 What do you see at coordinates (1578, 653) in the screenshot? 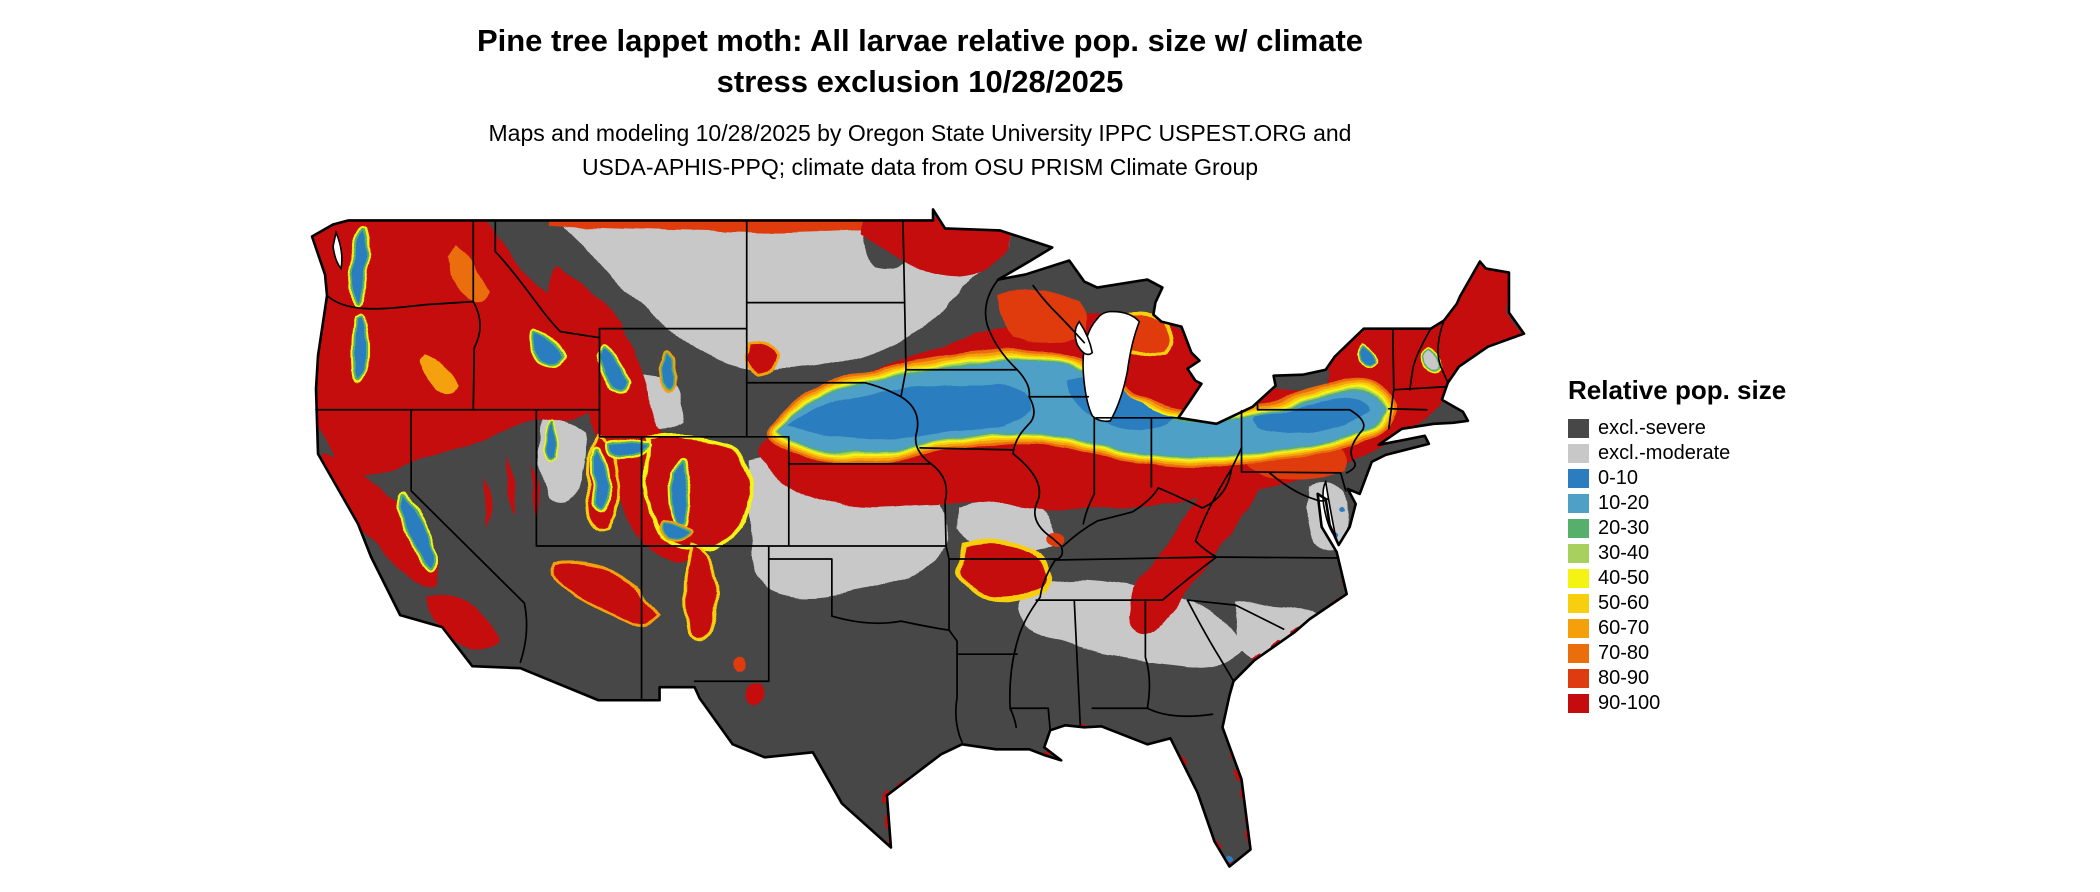
I see `legend-swatch-o70` at bounding box center [1578, 653].